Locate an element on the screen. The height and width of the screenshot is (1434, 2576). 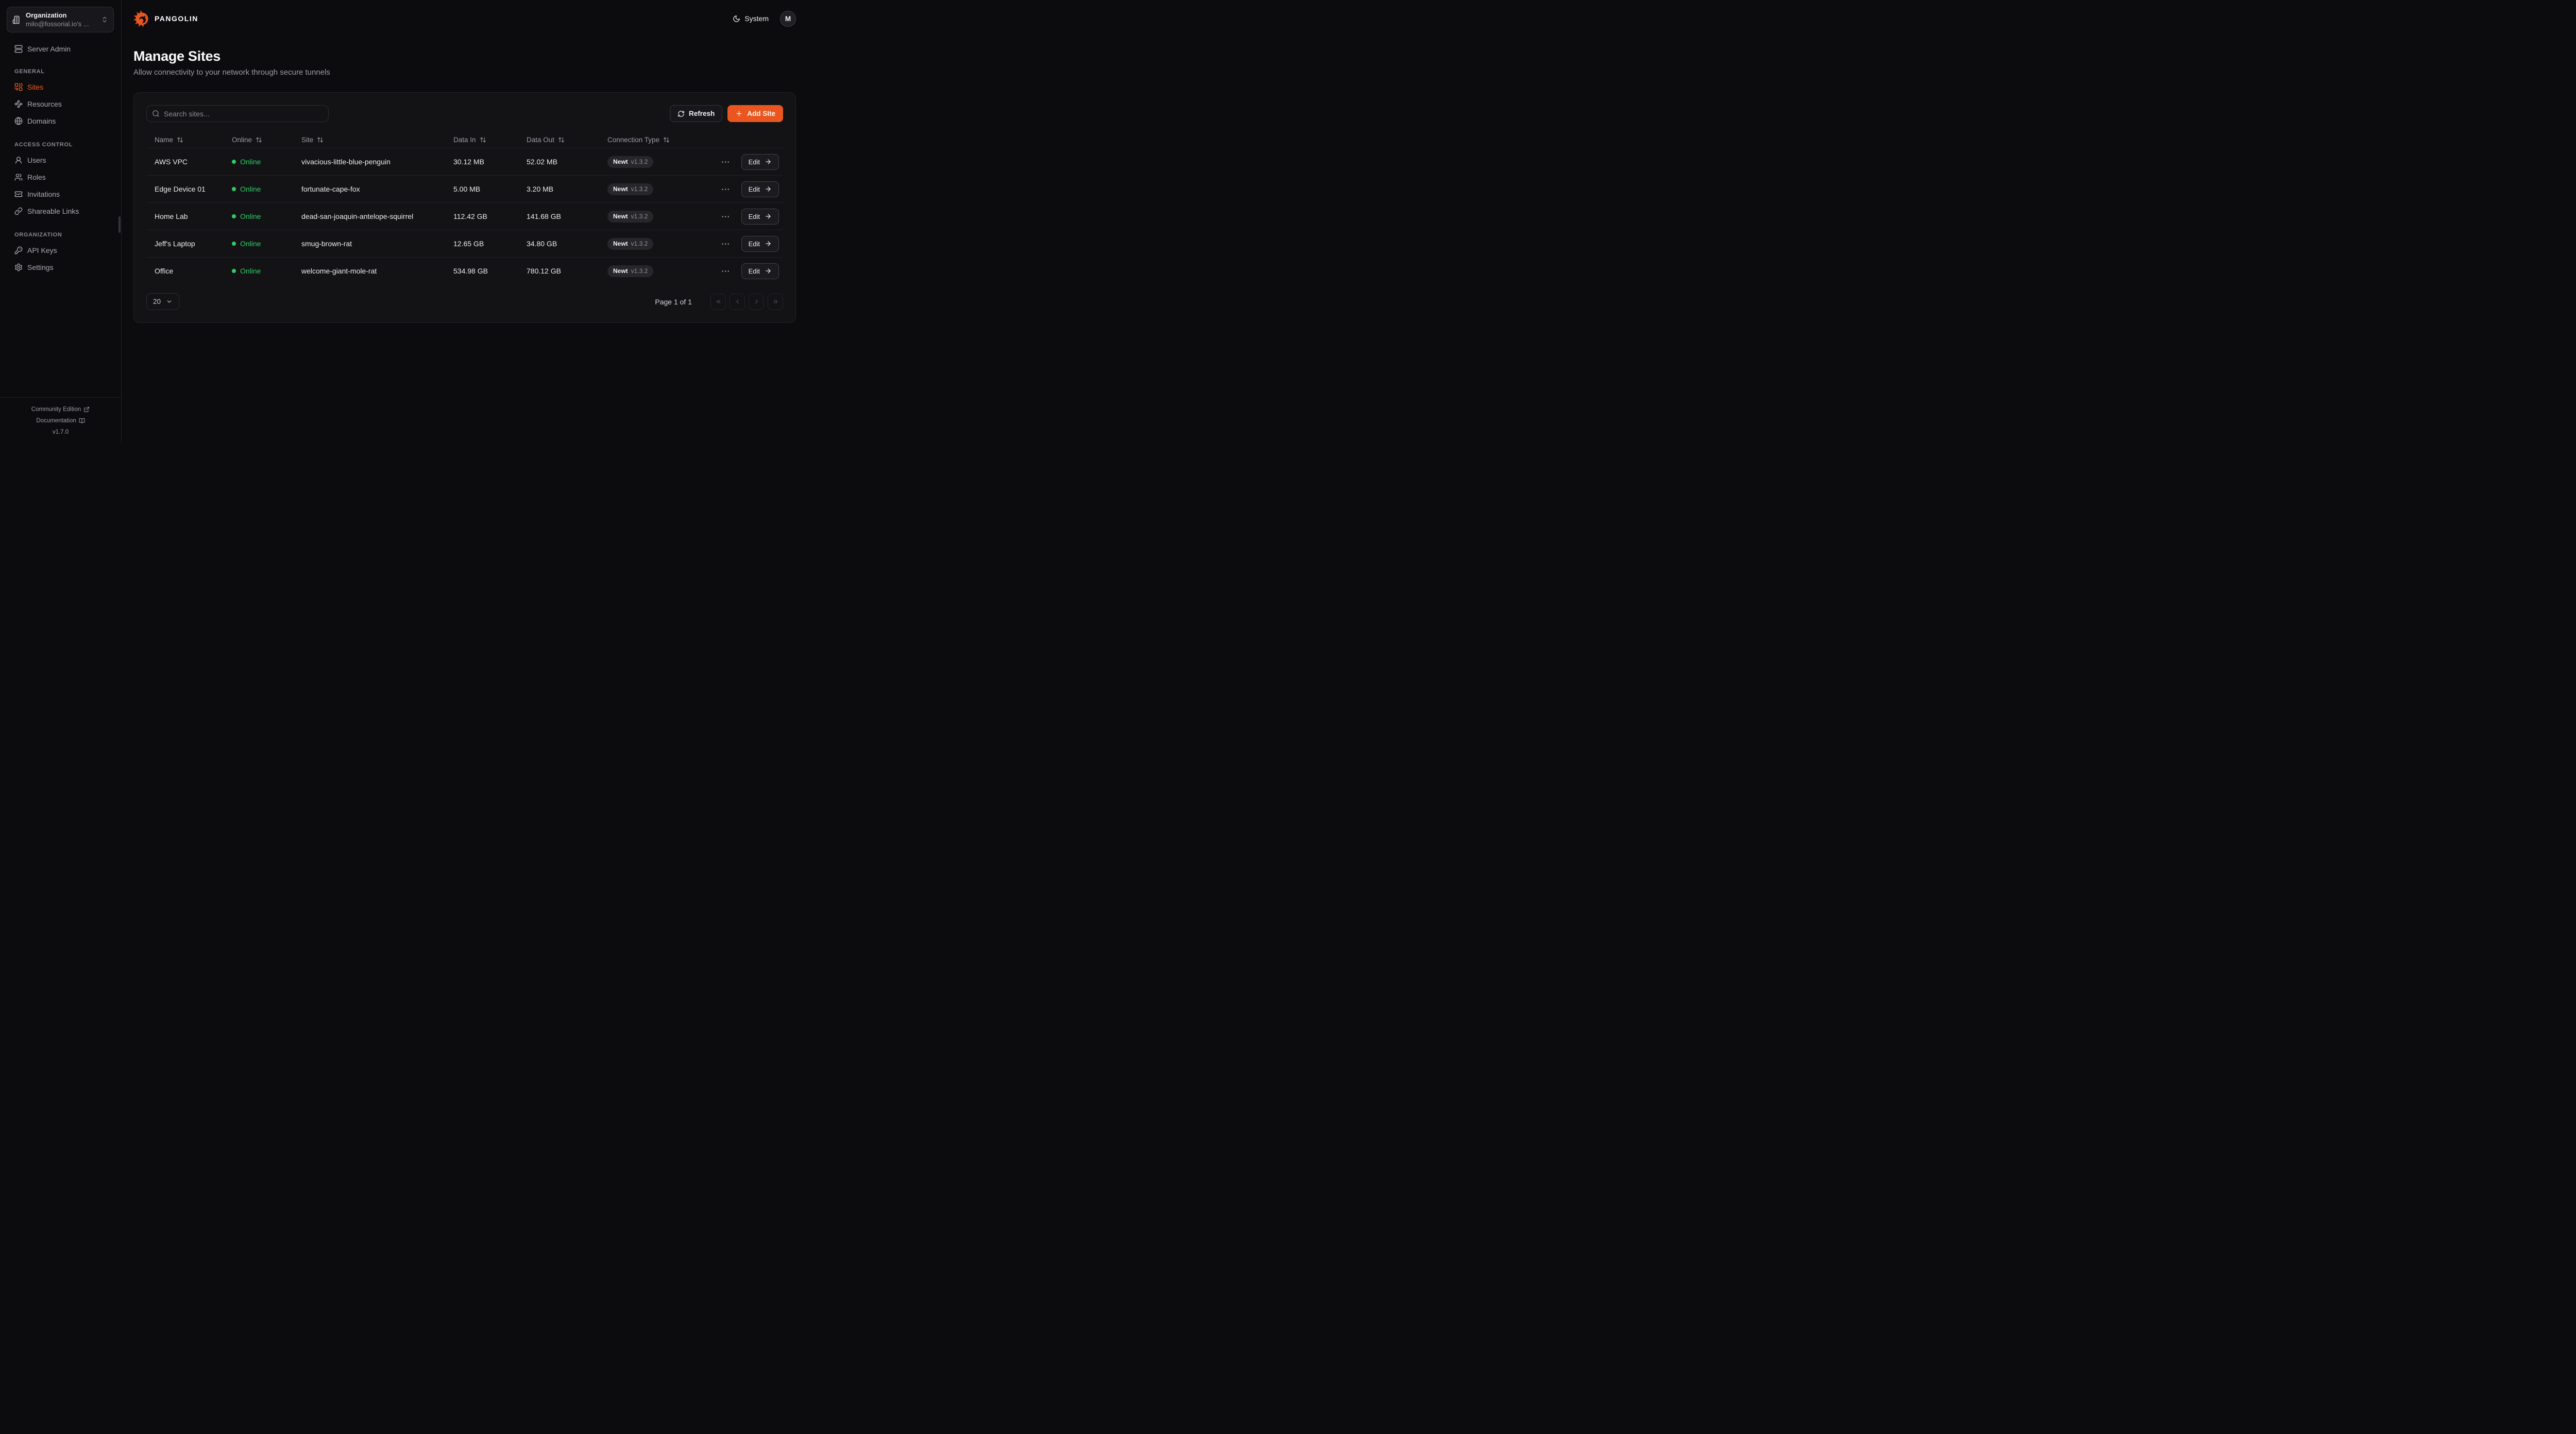
chevron-right-icon is located at coordinates (756, 301).